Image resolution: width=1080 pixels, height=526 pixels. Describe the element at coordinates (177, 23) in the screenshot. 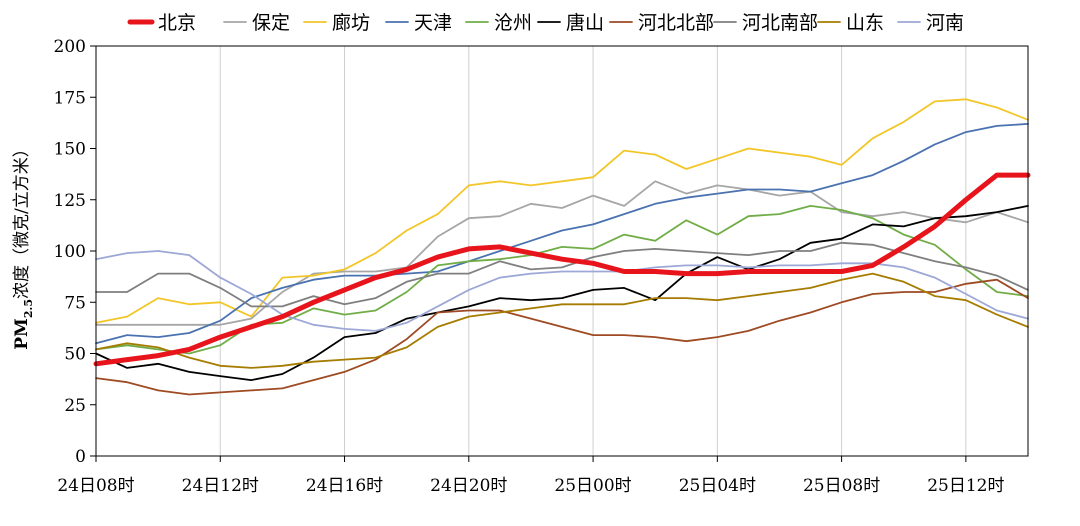

I see `legend-label-0: 北京` at that location.